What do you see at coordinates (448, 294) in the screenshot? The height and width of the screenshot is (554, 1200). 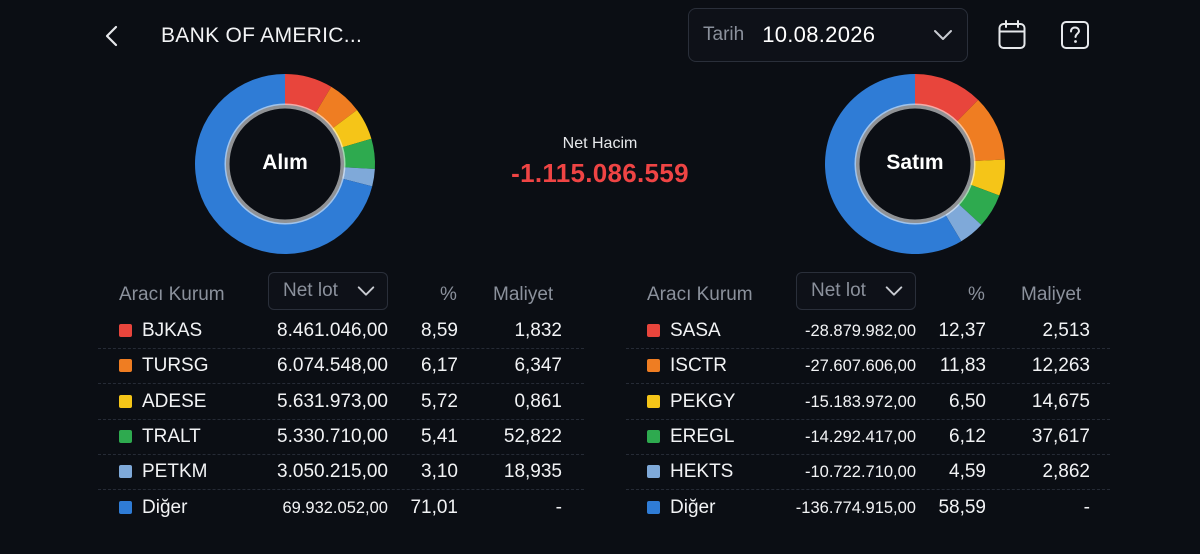 I see `buy-pct-header: %` at bounding box center [448, 294].